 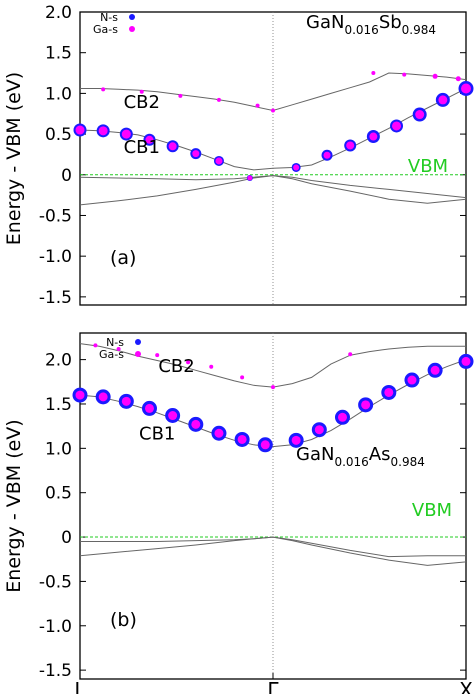 What do you see at coordinates (123, 620) in the screenshot?
I see `panel-label: (b)` at bounding box center [123, 620].